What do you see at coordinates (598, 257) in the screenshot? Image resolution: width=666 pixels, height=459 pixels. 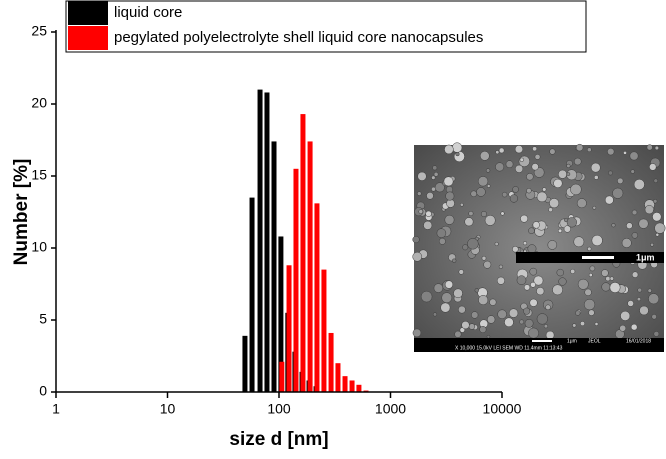 I see `scale-bar` at bounding box center [598, 257].